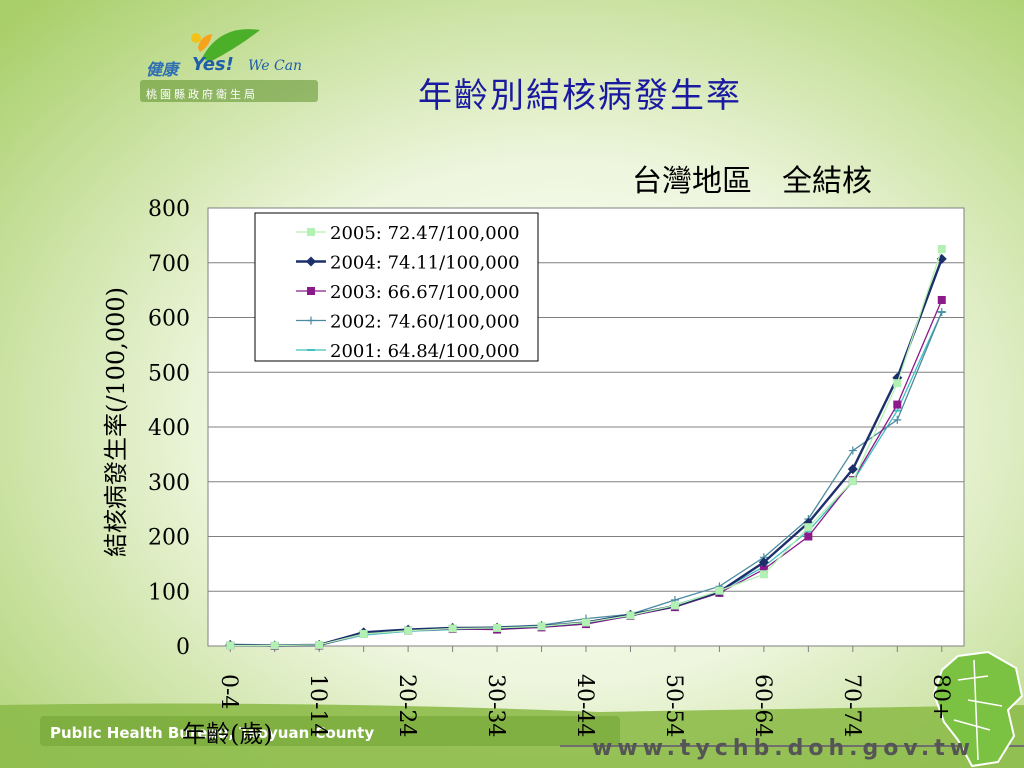 The width and height of the screenshot is (1024, 768). I want to click on x-tick-label: 80+, so click(940, 697).